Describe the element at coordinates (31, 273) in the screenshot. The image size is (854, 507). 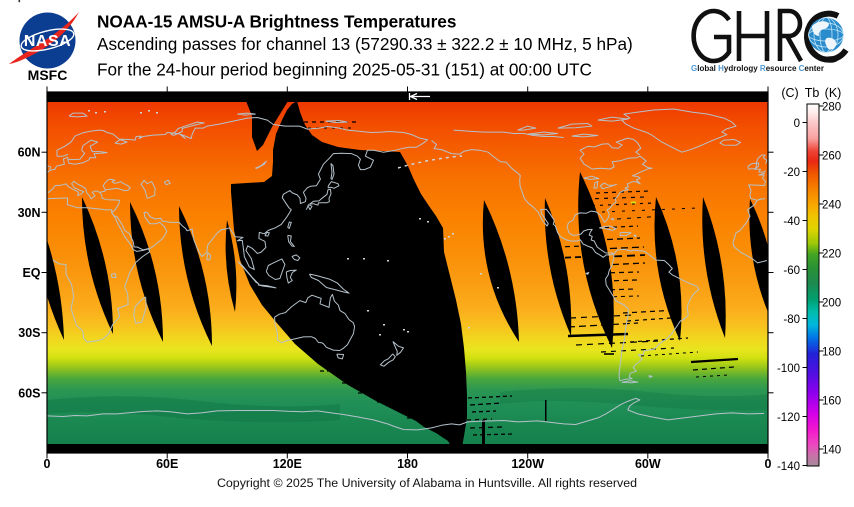
I see `svg-text: EQ` at that location.